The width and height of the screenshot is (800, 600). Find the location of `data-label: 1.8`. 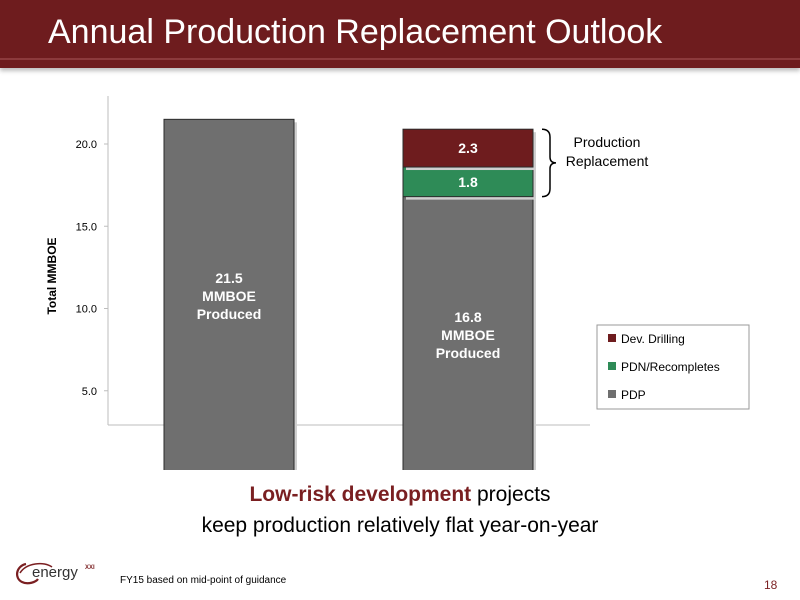

data-label: 1.8 is located at coordinates (468, 182).